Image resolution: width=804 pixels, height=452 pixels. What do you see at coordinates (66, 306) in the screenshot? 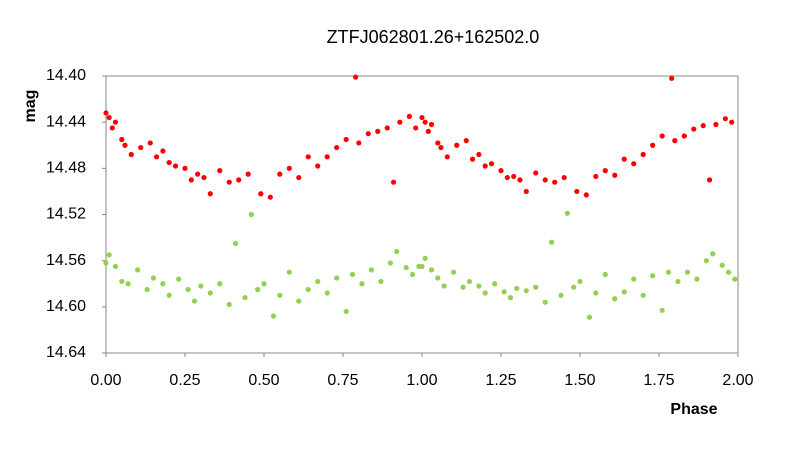
I see `y-tick-label: 14.60` at bounding box center [66, 306].